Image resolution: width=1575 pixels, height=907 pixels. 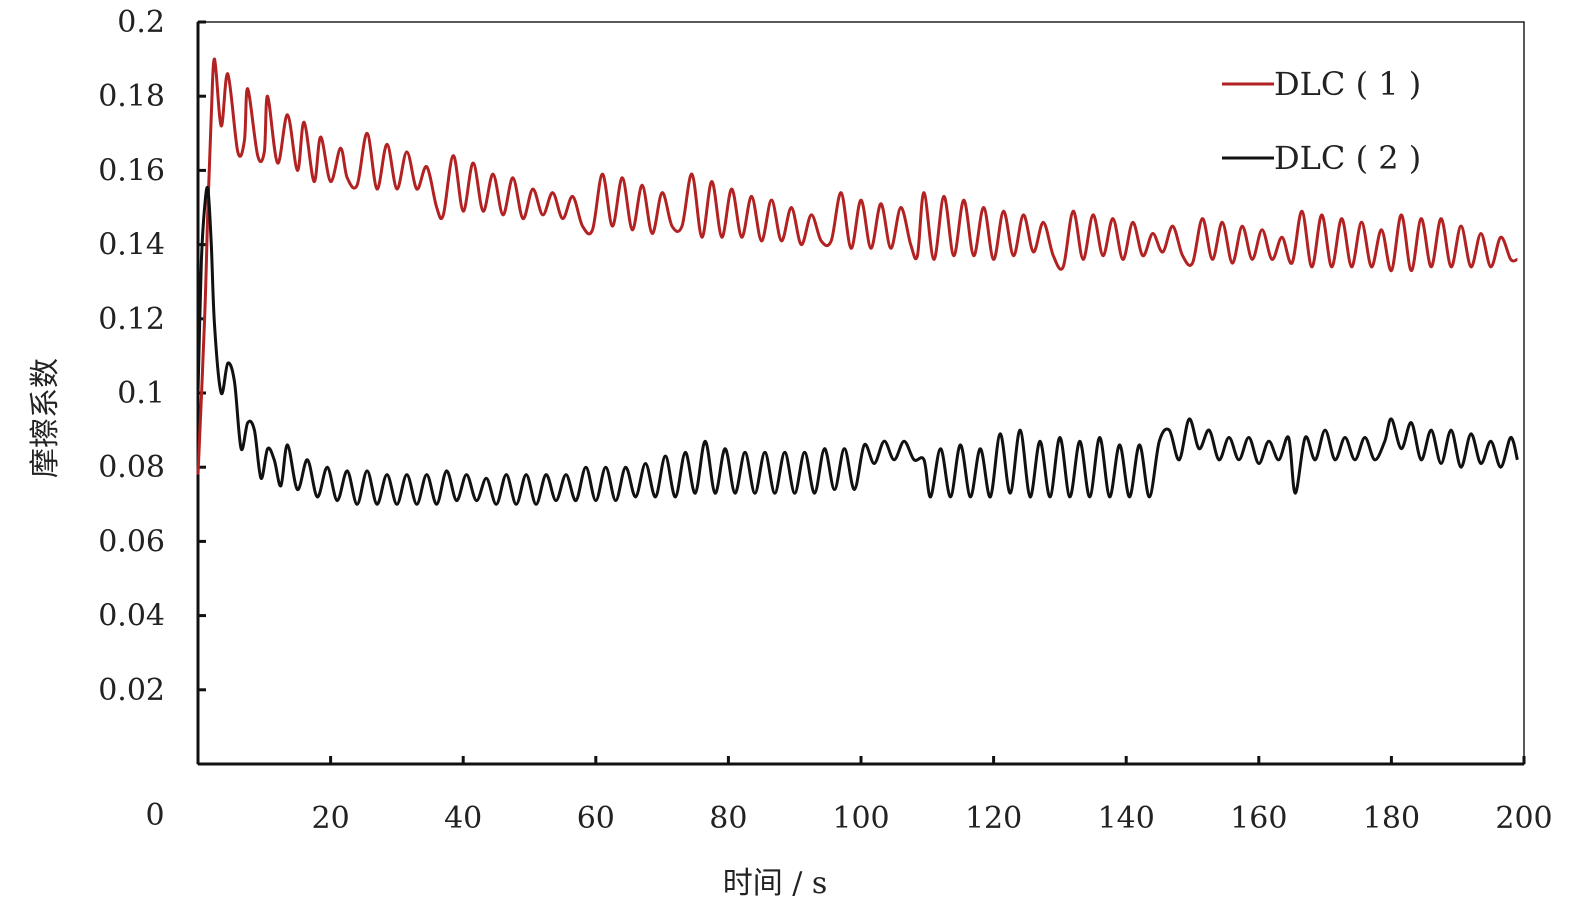 I want to click on x-tick-label: 20, so click(x=331, y=818).